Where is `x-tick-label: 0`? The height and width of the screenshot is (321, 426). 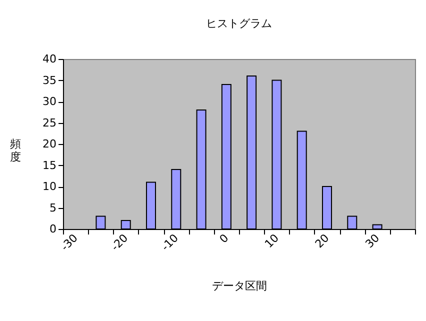
x-tick-label: 0 is located at coordinates (224, 239).